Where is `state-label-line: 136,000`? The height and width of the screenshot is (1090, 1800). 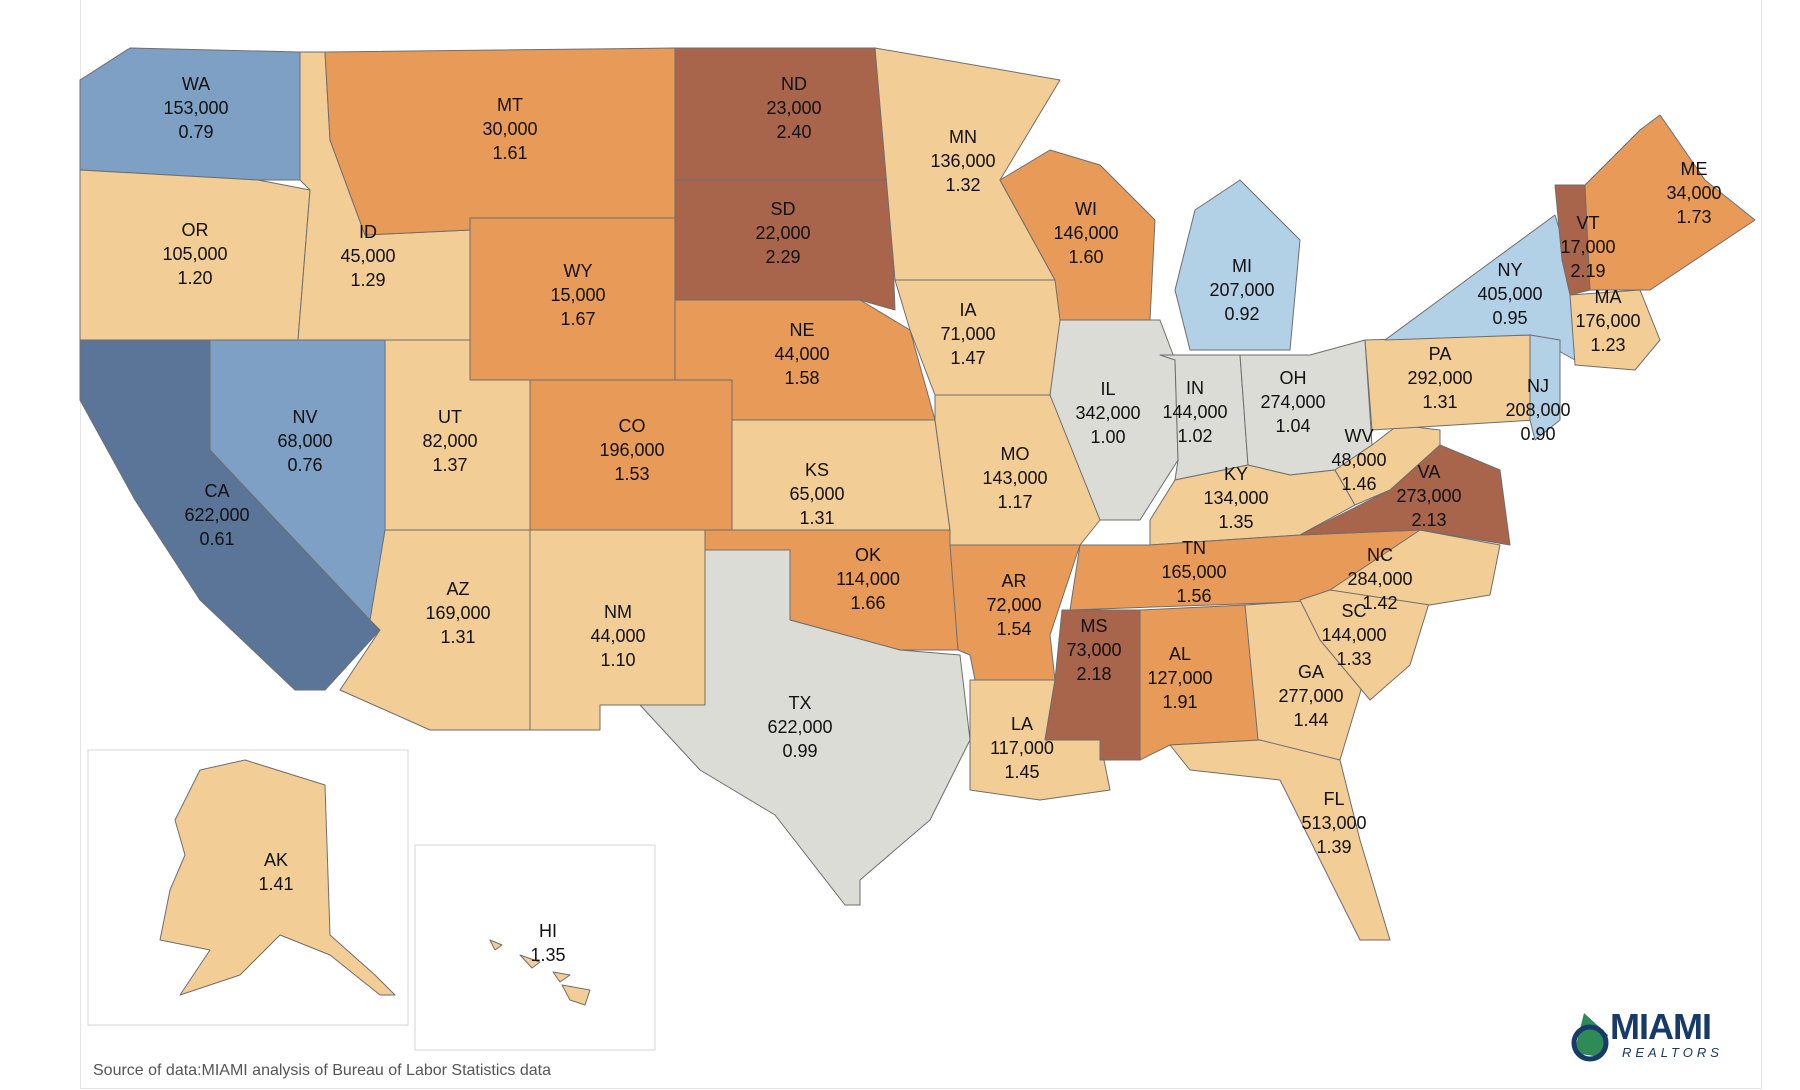 state-label-line: 136,000 is located at coordinates (962, 161).